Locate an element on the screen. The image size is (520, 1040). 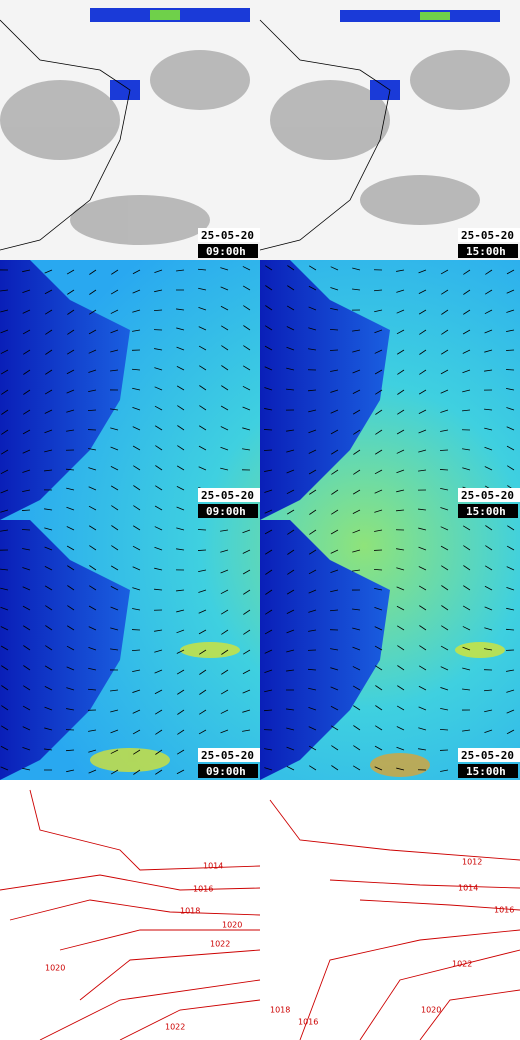
isobar-label: 1020 is located at coordinates (55, 968).